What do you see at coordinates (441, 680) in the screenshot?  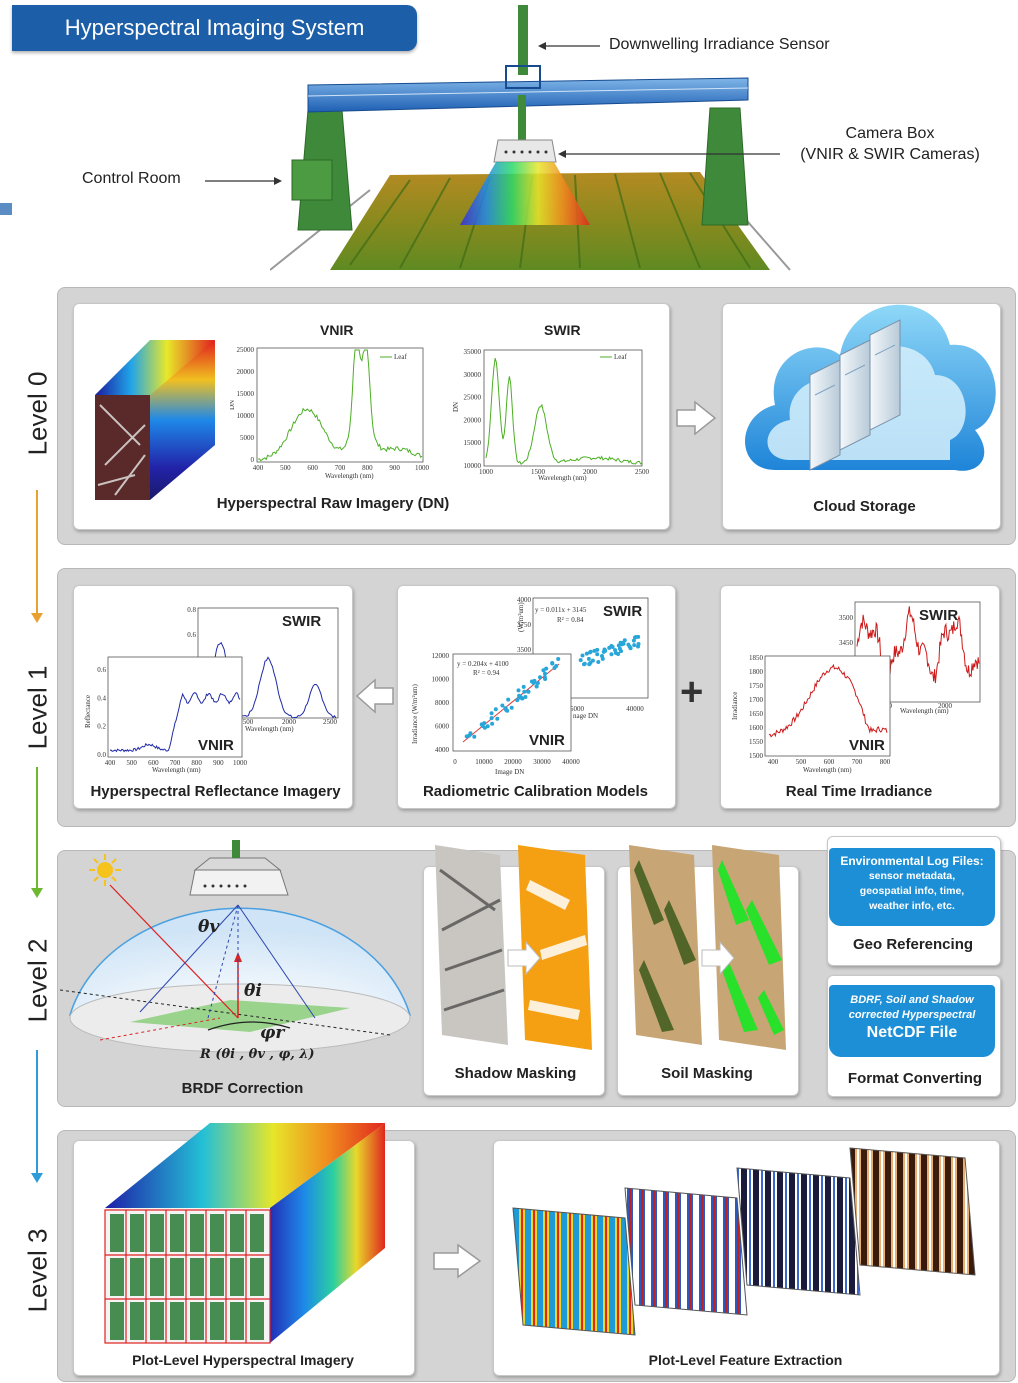 I see `calibration-vnir-y-tick: 10000` at bounding box center [441, 680].